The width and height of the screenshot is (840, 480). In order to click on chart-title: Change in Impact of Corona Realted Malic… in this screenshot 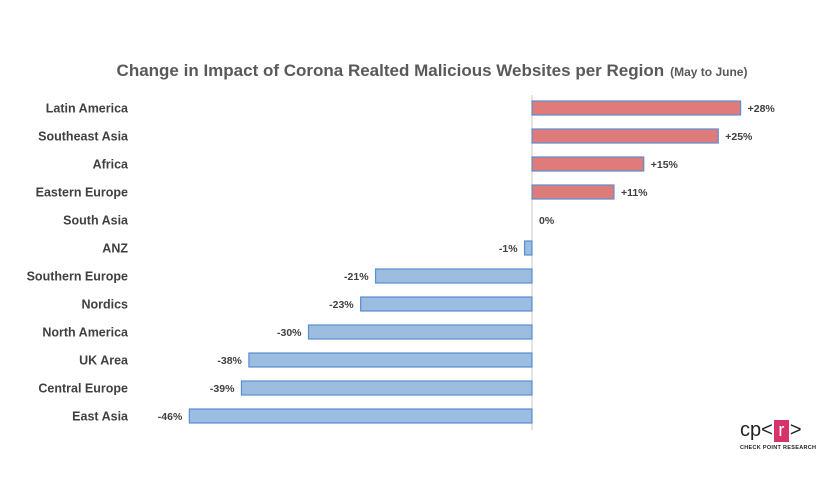, I will do `click(432, 70)`.